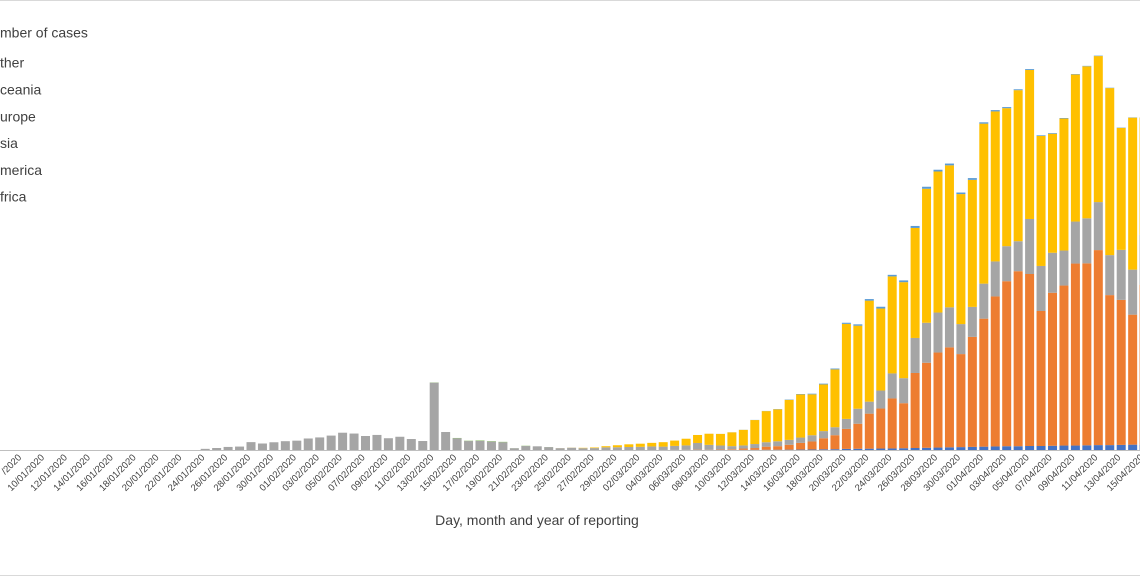 Image resolution: width=1140 pixels, height=577 pixels. What do you see at coordinates (537, 520) in the screenshot?
I see `x-axis-label: Day, month and year of reporting` at bounding box center [537, 520].